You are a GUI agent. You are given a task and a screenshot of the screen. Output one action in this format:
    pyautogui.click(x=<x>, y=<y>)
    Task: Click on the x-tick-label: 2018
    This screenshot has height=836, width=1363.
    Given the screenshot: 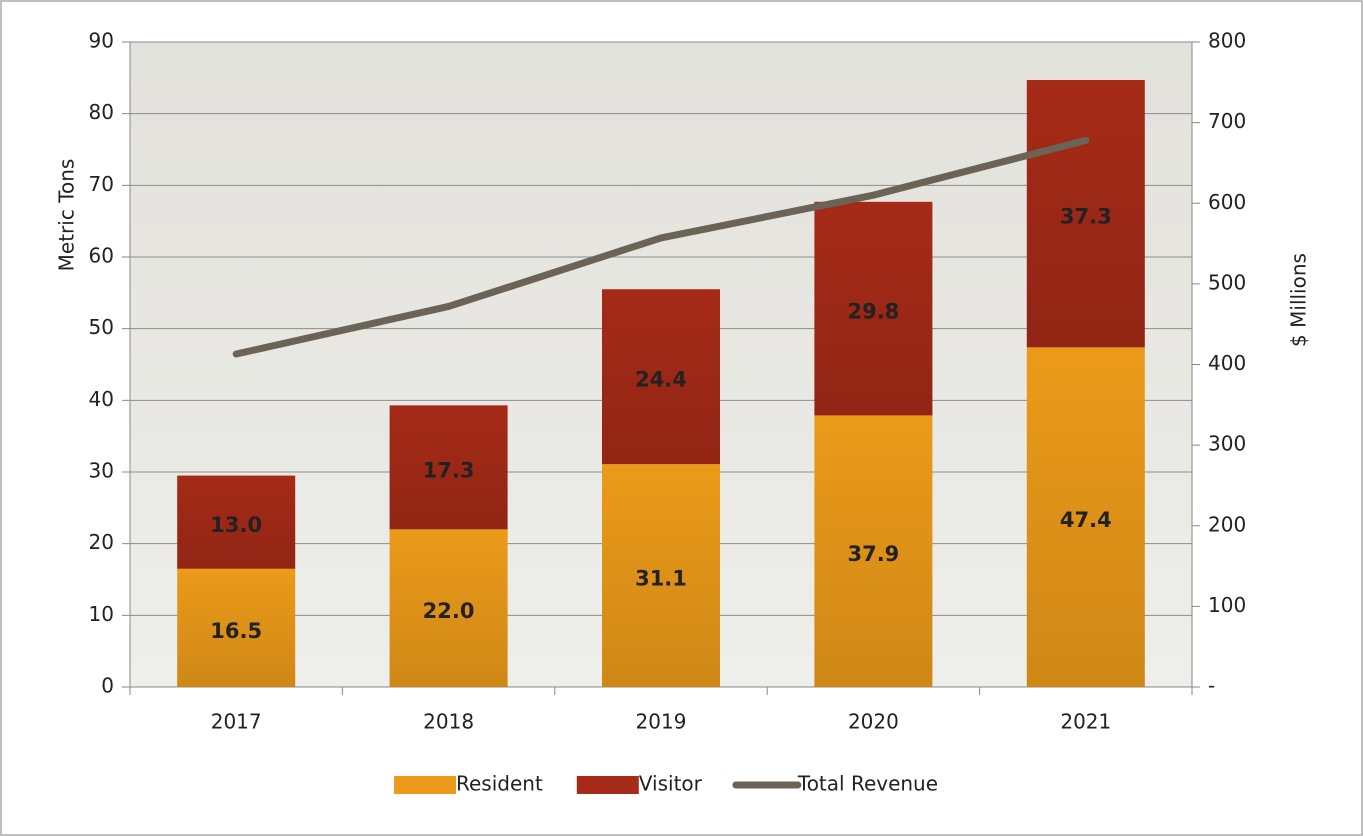 What is the action you would take?
    pyautogui.click(x=448, y=722)
    